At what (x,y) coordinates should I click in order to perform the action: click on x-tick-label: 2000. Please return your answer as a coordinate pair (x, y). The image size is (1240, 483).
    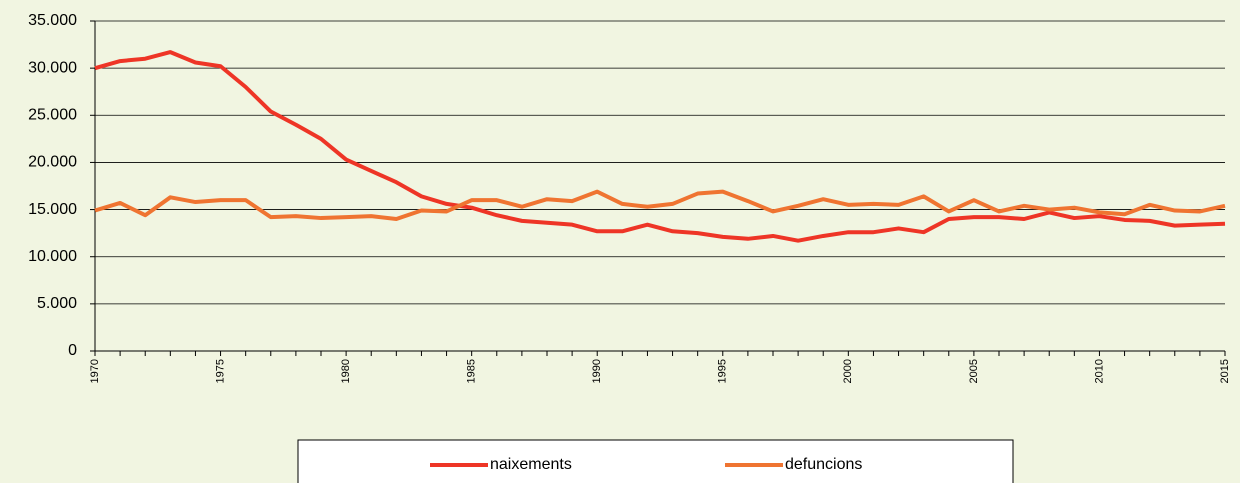
    Looking at the image, I should click on (848, 371).